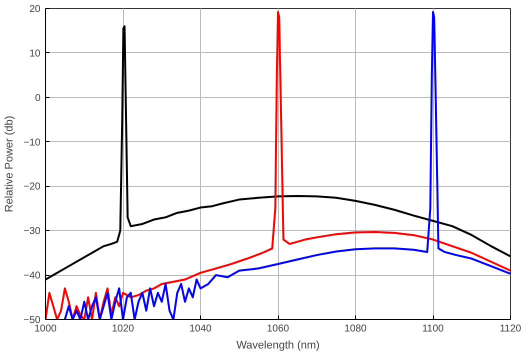  I want to click on y-tick-label: 20, so click(35, 9).